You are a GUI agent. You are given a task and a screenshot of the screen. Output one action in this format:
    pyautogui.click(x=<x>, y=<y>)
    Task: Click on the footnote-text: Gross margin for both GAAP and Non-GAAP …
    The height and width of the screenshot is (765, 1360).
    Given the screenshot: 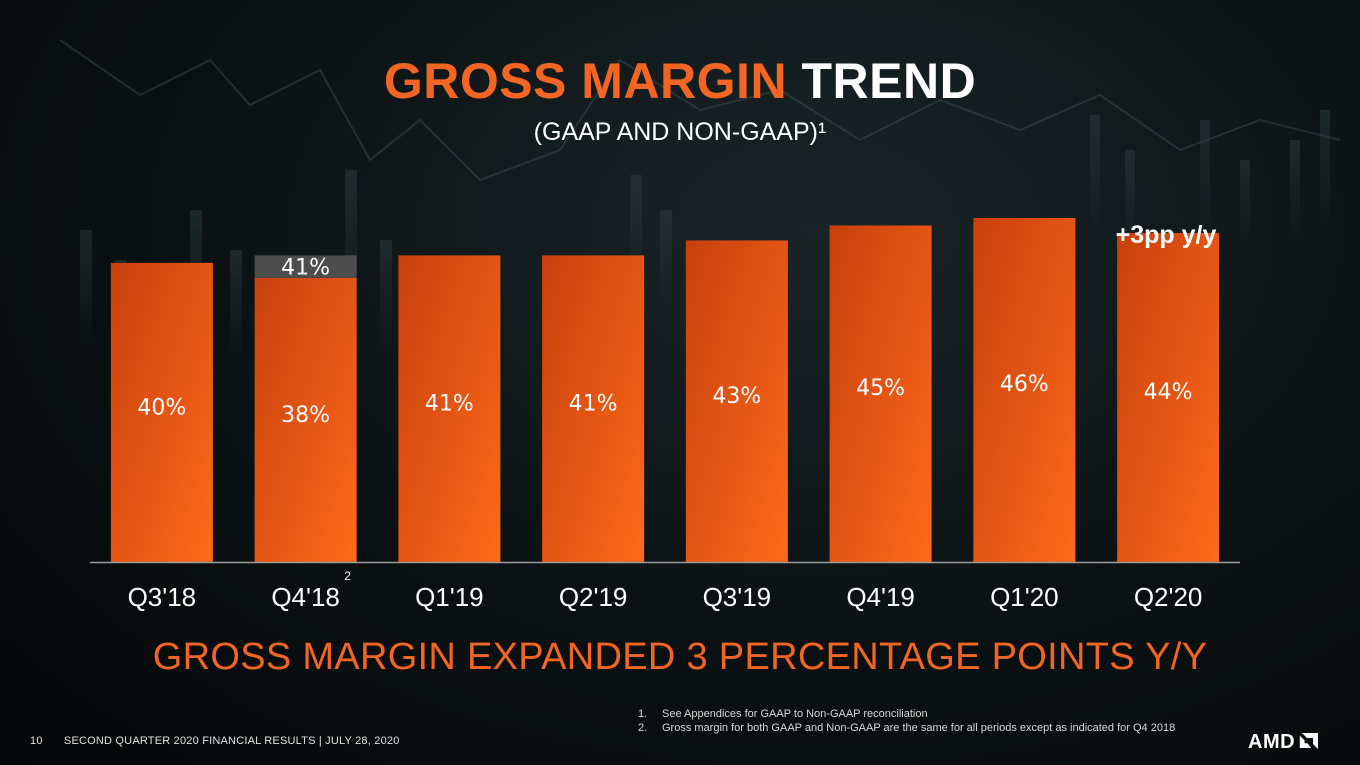 What is the action you would take?
    pyautogui.click(x=919, y=728)
    